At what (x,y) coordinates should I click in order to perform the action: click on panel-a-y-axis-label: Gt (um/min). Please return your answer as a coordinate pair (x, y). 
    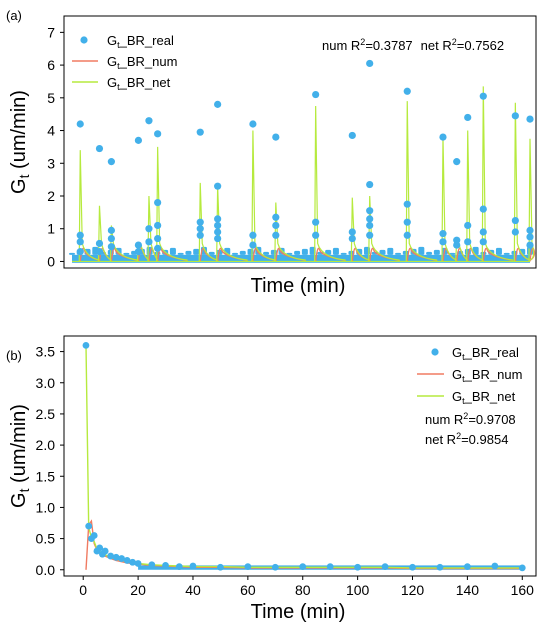
    Looking at the image, I should click on (20, 142).